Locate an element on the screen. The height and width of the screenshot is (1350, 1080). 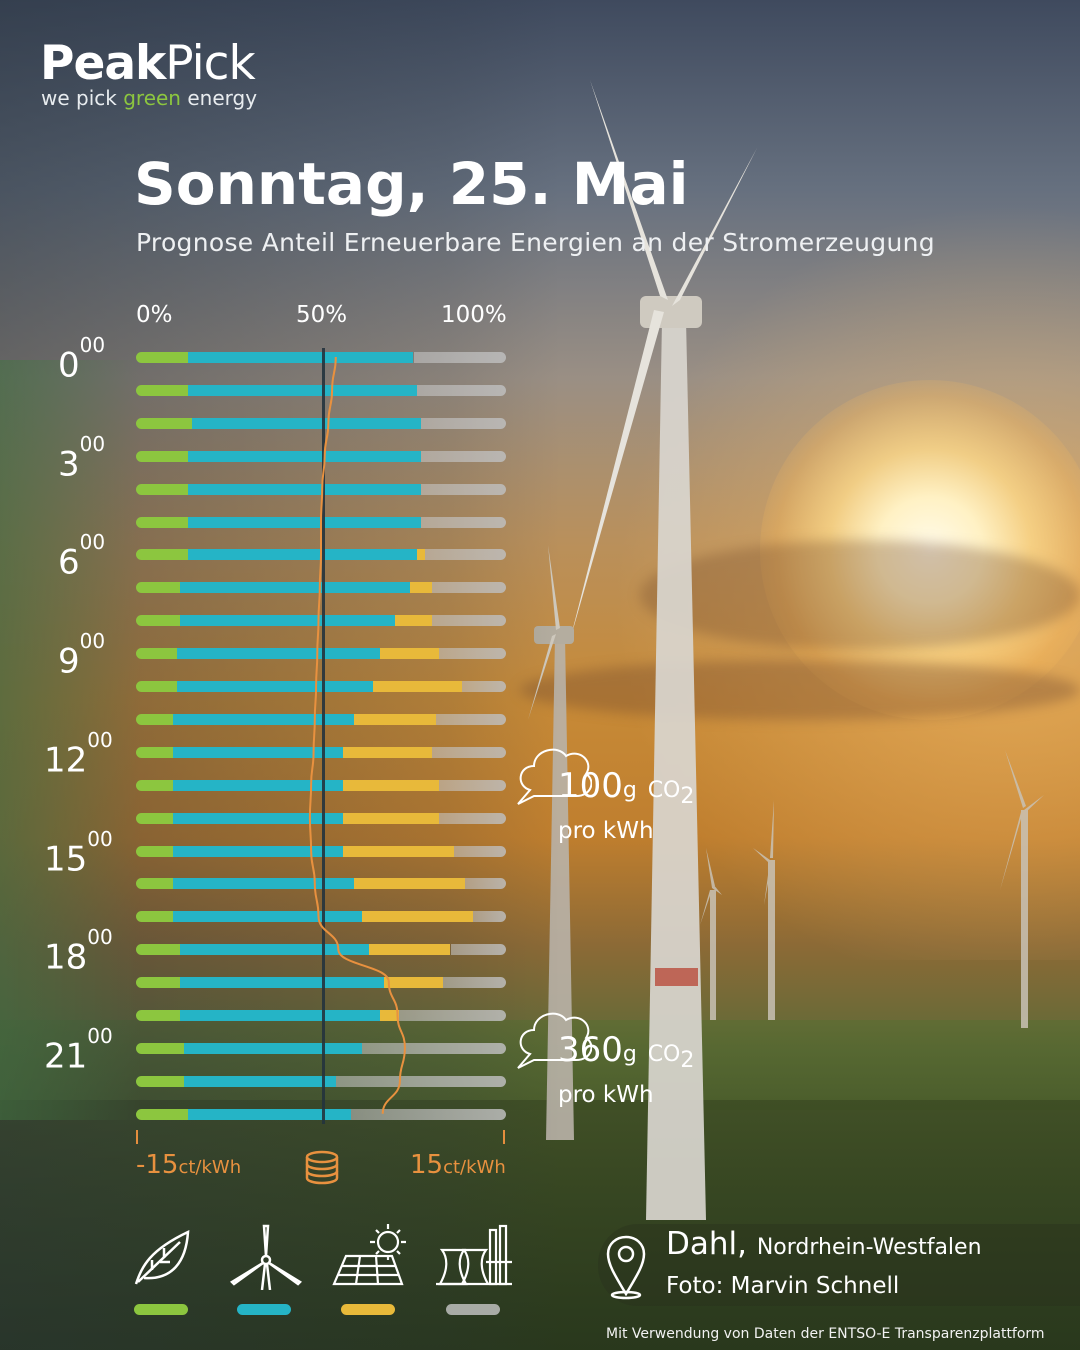
price-line is located at coordinates (357, 735).